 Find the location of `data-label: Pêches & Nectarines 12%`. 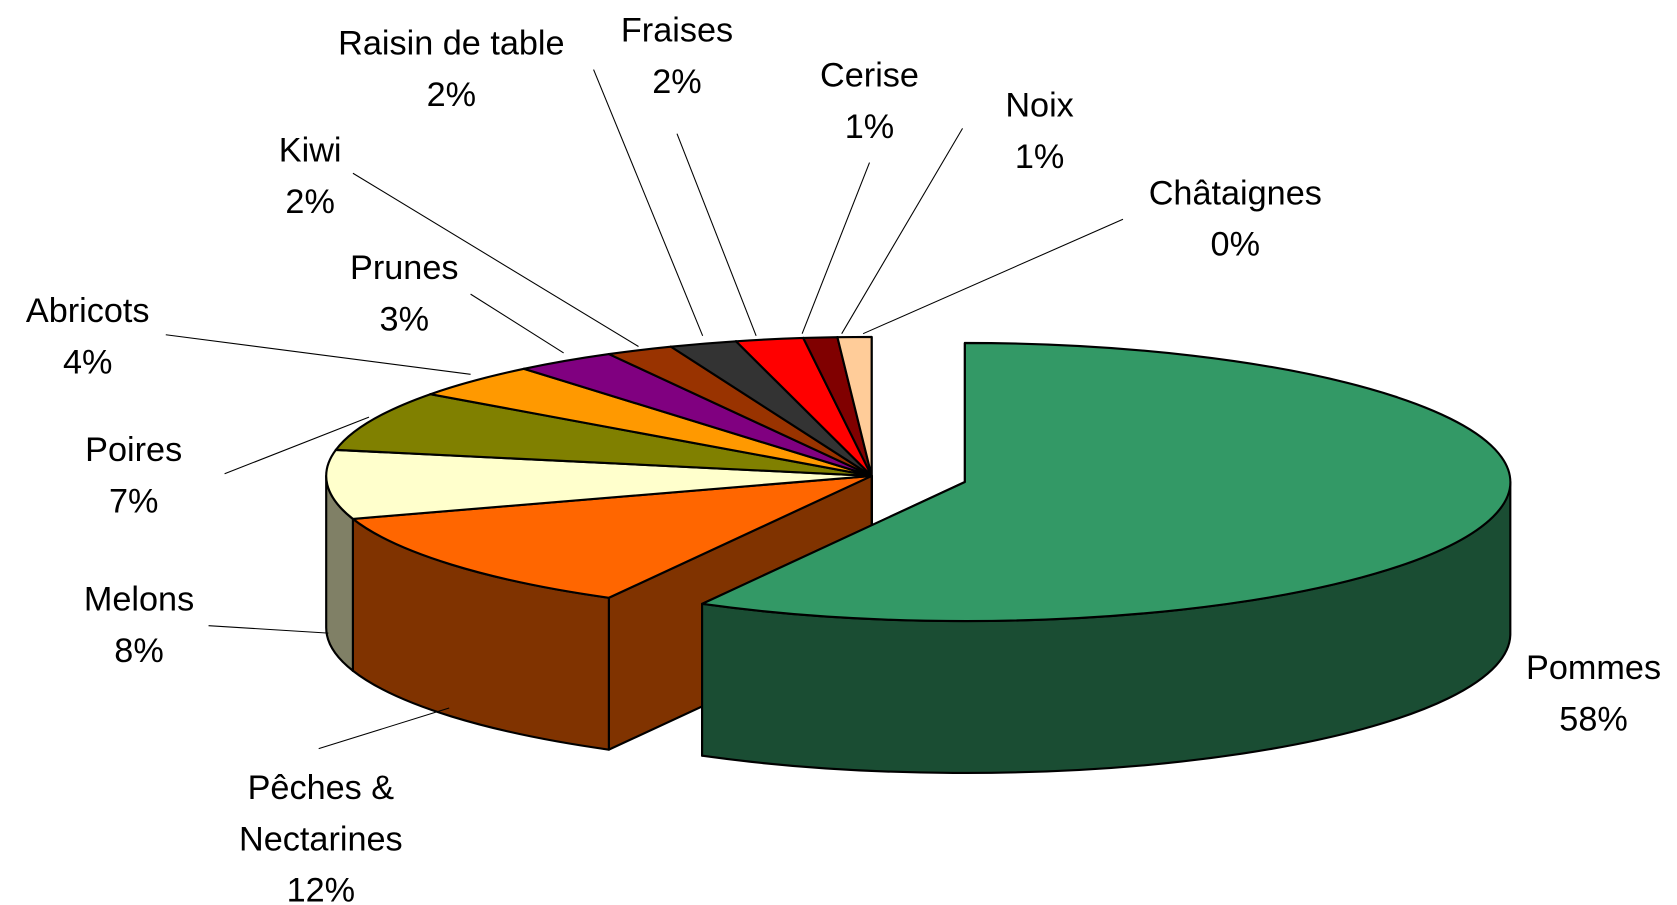

data-label: Pêches & Nectarines 12% is located at coordinates (321, 833).